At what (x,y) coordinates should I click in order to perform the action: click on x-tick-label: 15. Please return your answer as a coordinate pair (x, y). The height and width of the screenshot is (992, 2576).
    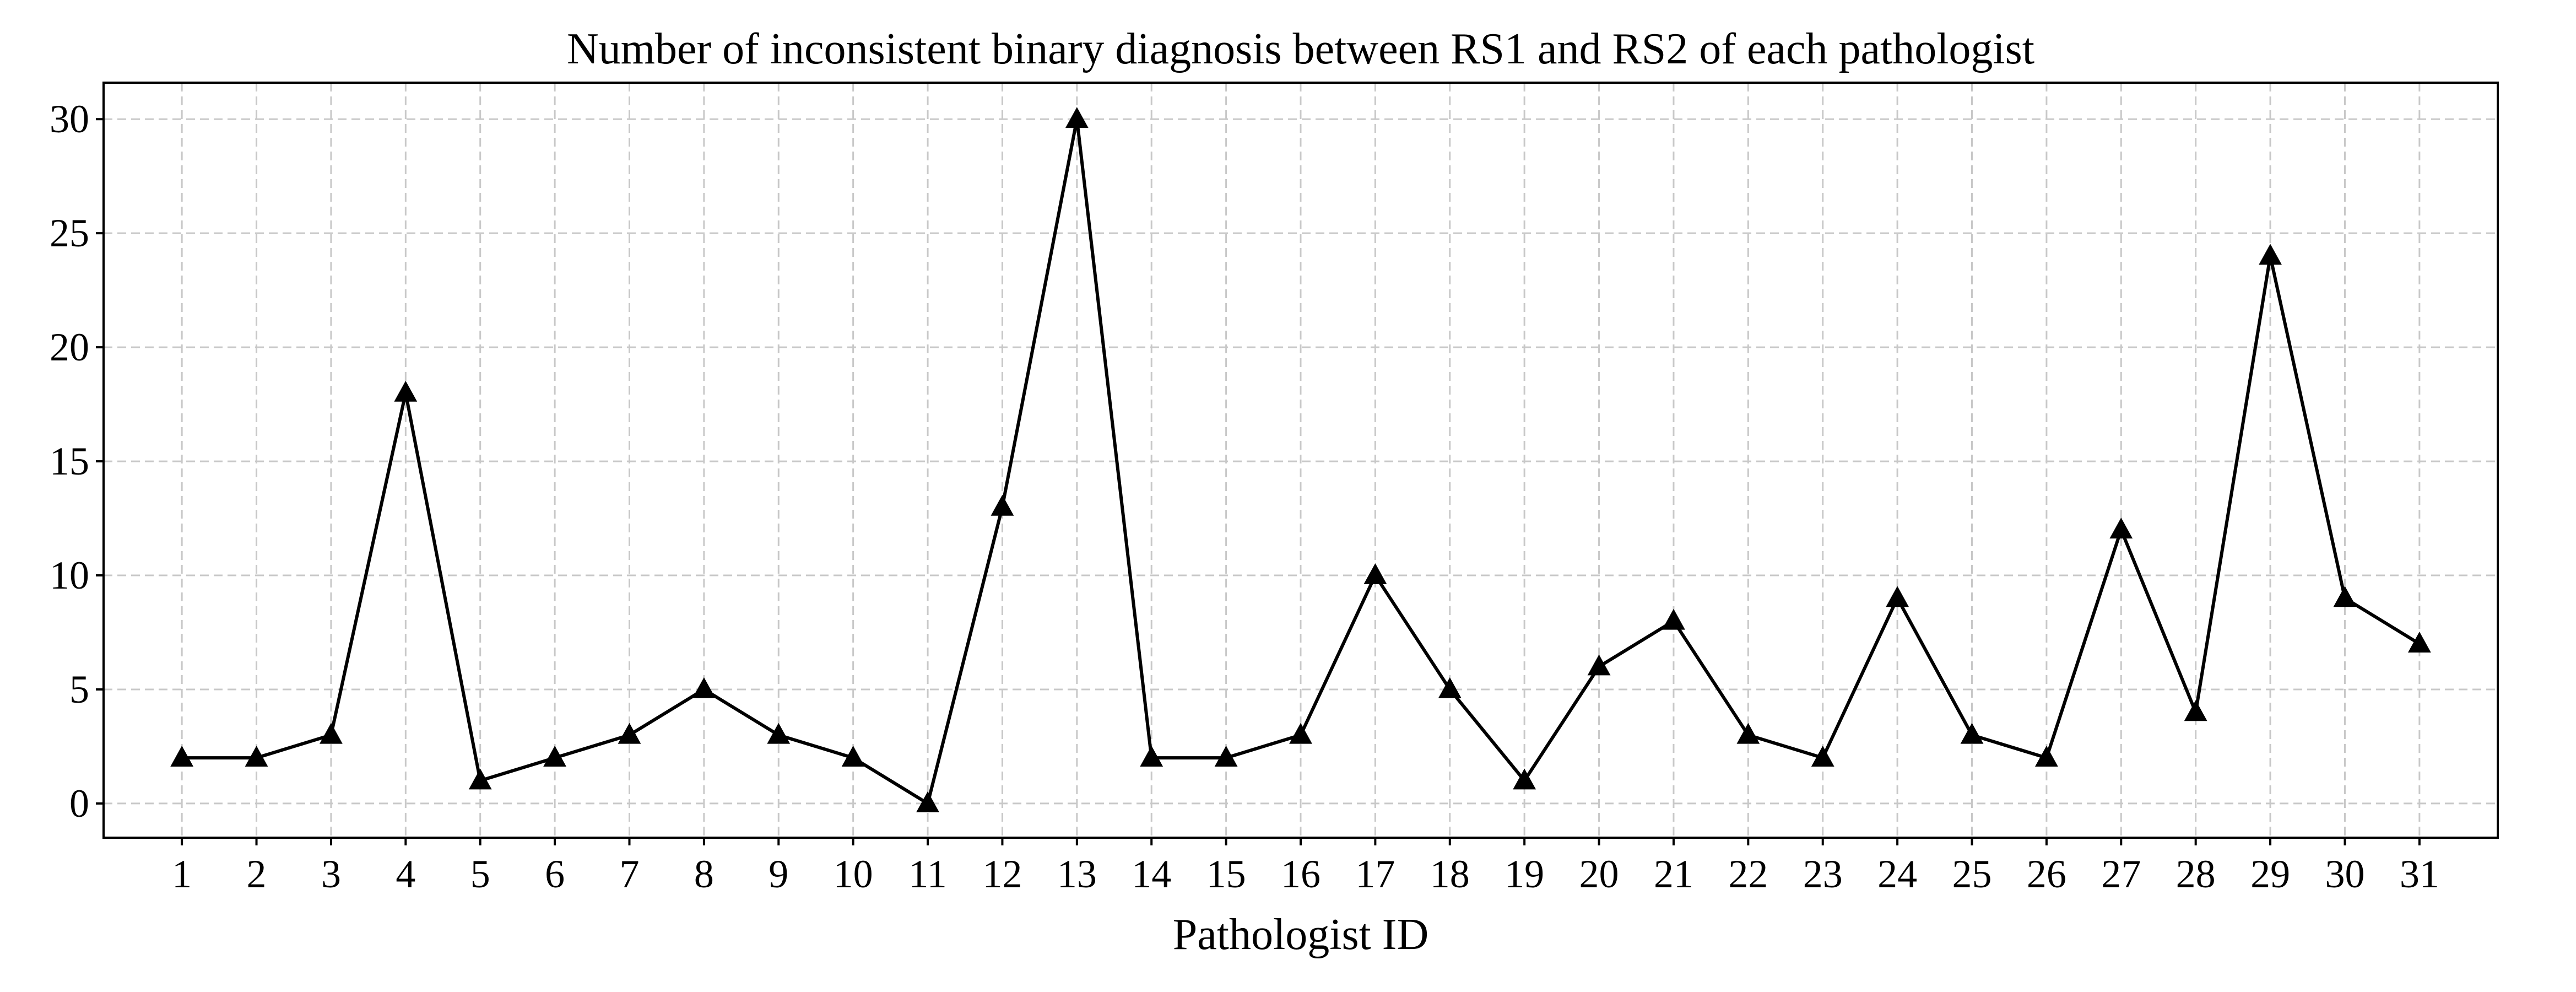
    Looking at the image, I should click on (1226, 874).